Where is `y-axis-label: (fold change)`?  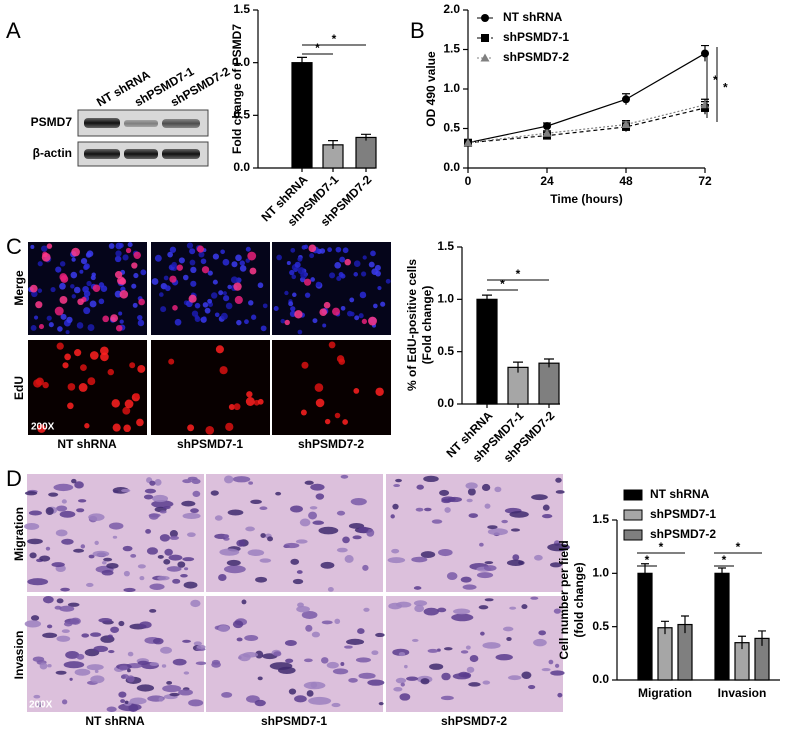 y-axis-label: (fold change) is located at coordinates (579, 599).